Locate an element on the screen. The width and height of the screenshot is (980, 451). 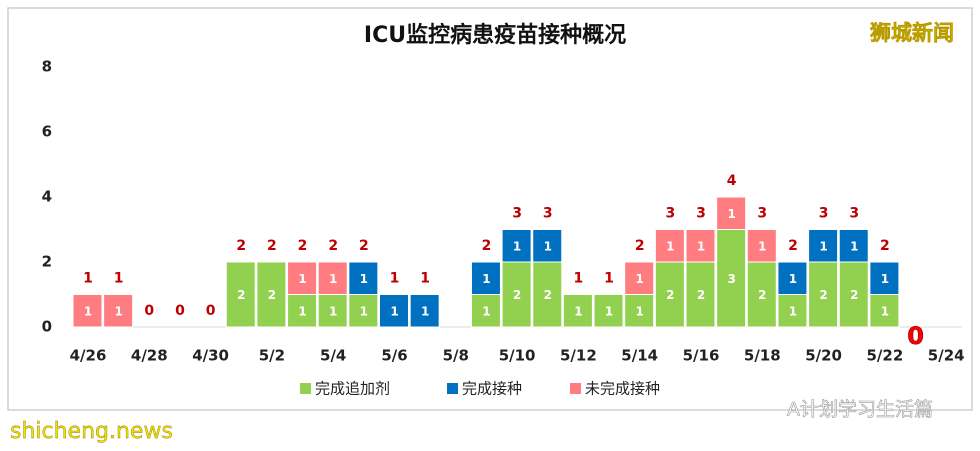
watermark: A计划学习生活篇 is located at coordinates (860, 410).